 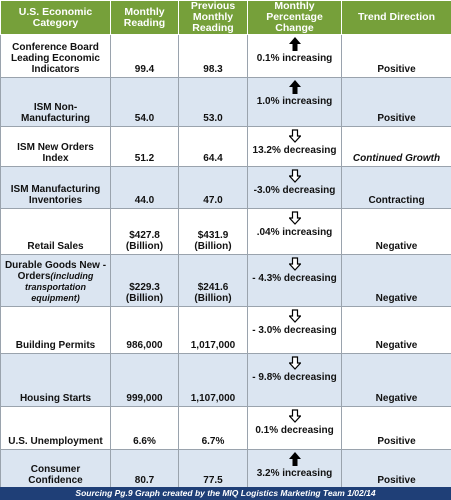 What do you see at coordinates (213, 56) in the screenshot?
I see `previous-reading: 98.3` at bounding box center [213, 56].